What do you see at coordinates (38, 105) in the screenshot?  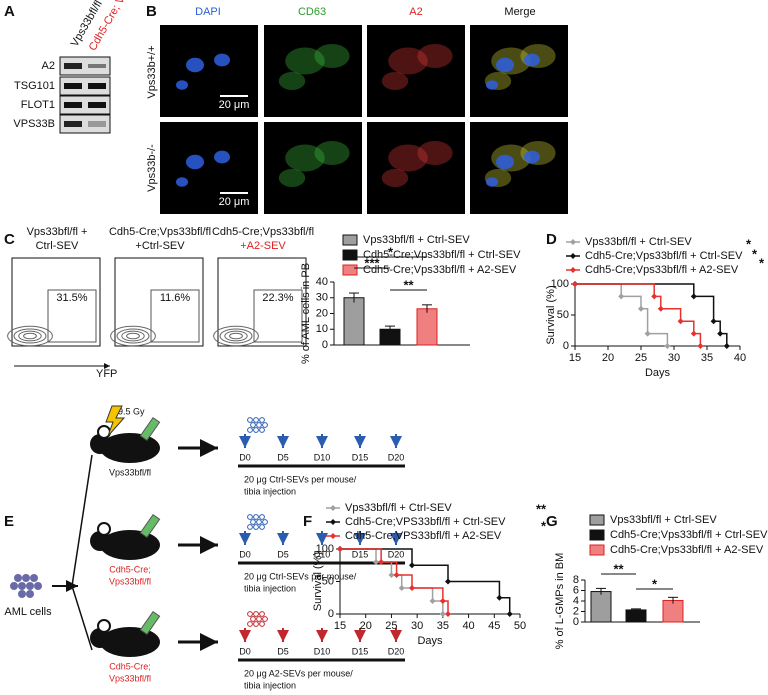 I see `blot-row: FLOT1` at bounding box center [38, 105].